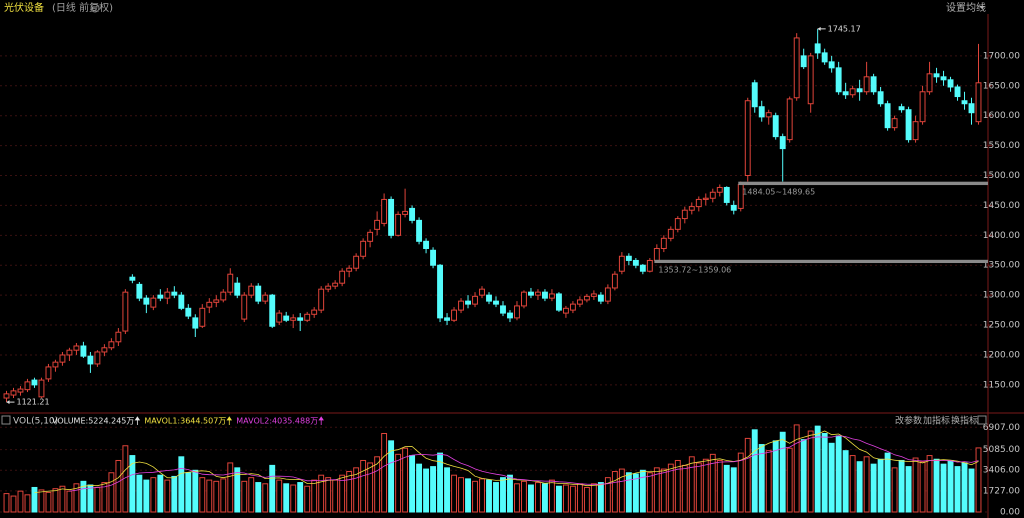  I want to click on y-tick-label: 1200.00, so click(1001, 355).